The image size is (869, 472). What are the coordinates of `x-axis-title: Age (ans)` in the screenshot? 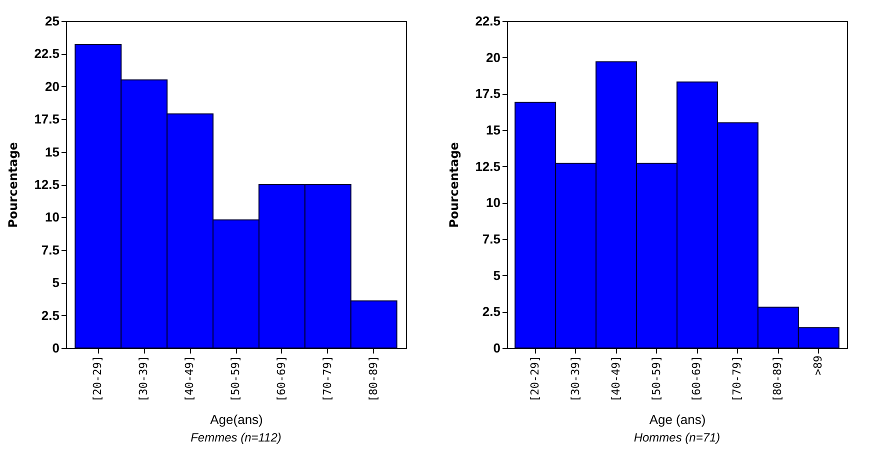 It's located at (677, 419).